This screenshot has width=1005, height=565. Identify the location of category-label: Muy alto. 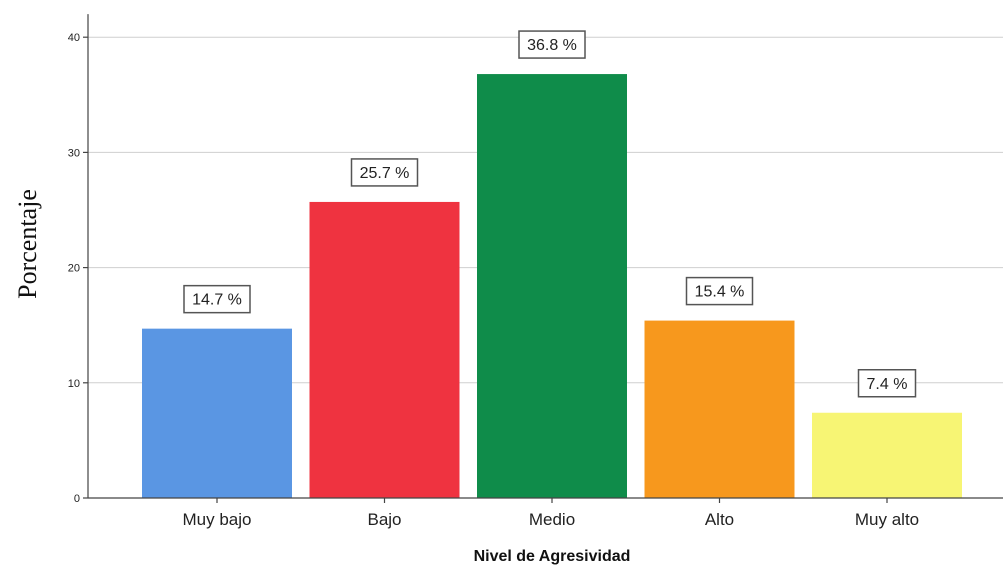
(887, 519).